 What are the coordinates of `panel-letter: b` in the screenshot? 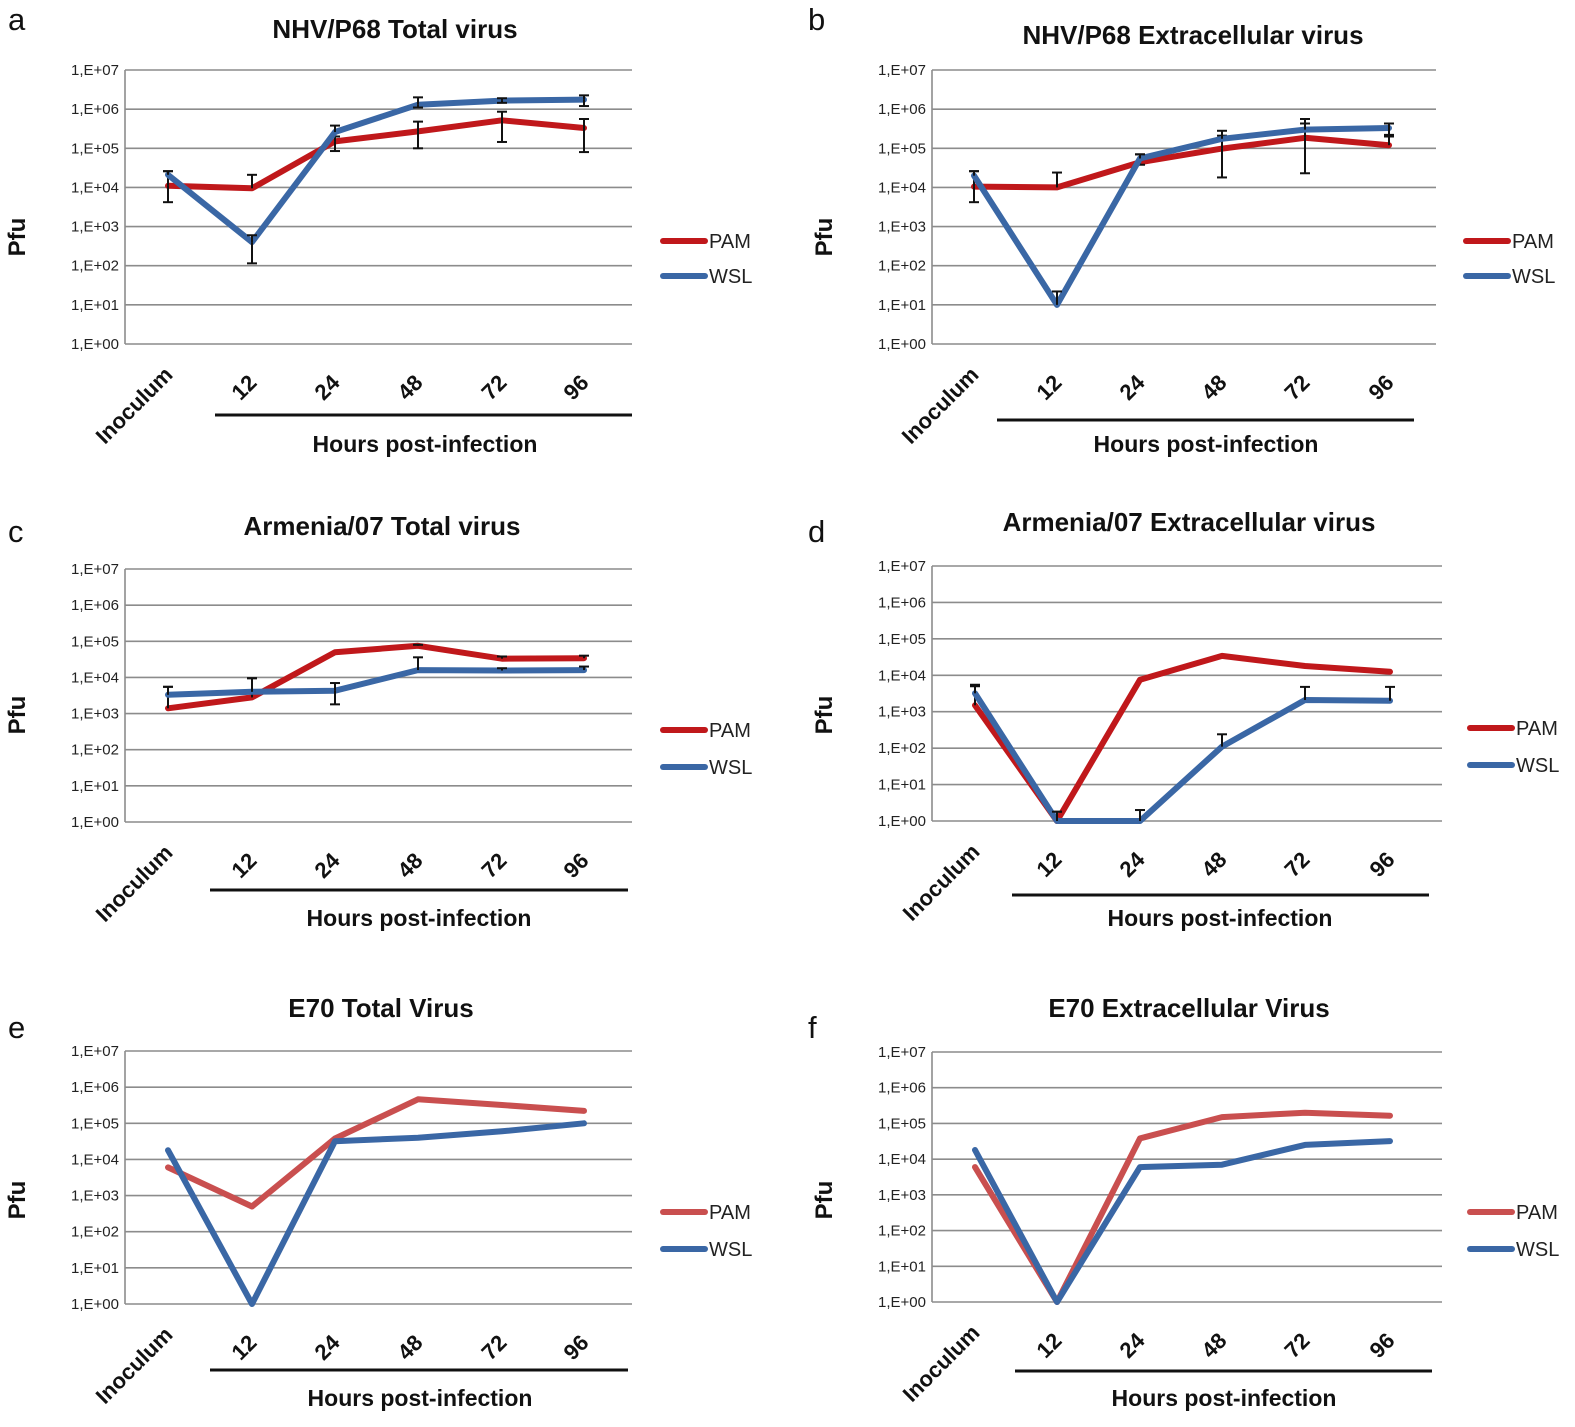 It's located at (816, 19).